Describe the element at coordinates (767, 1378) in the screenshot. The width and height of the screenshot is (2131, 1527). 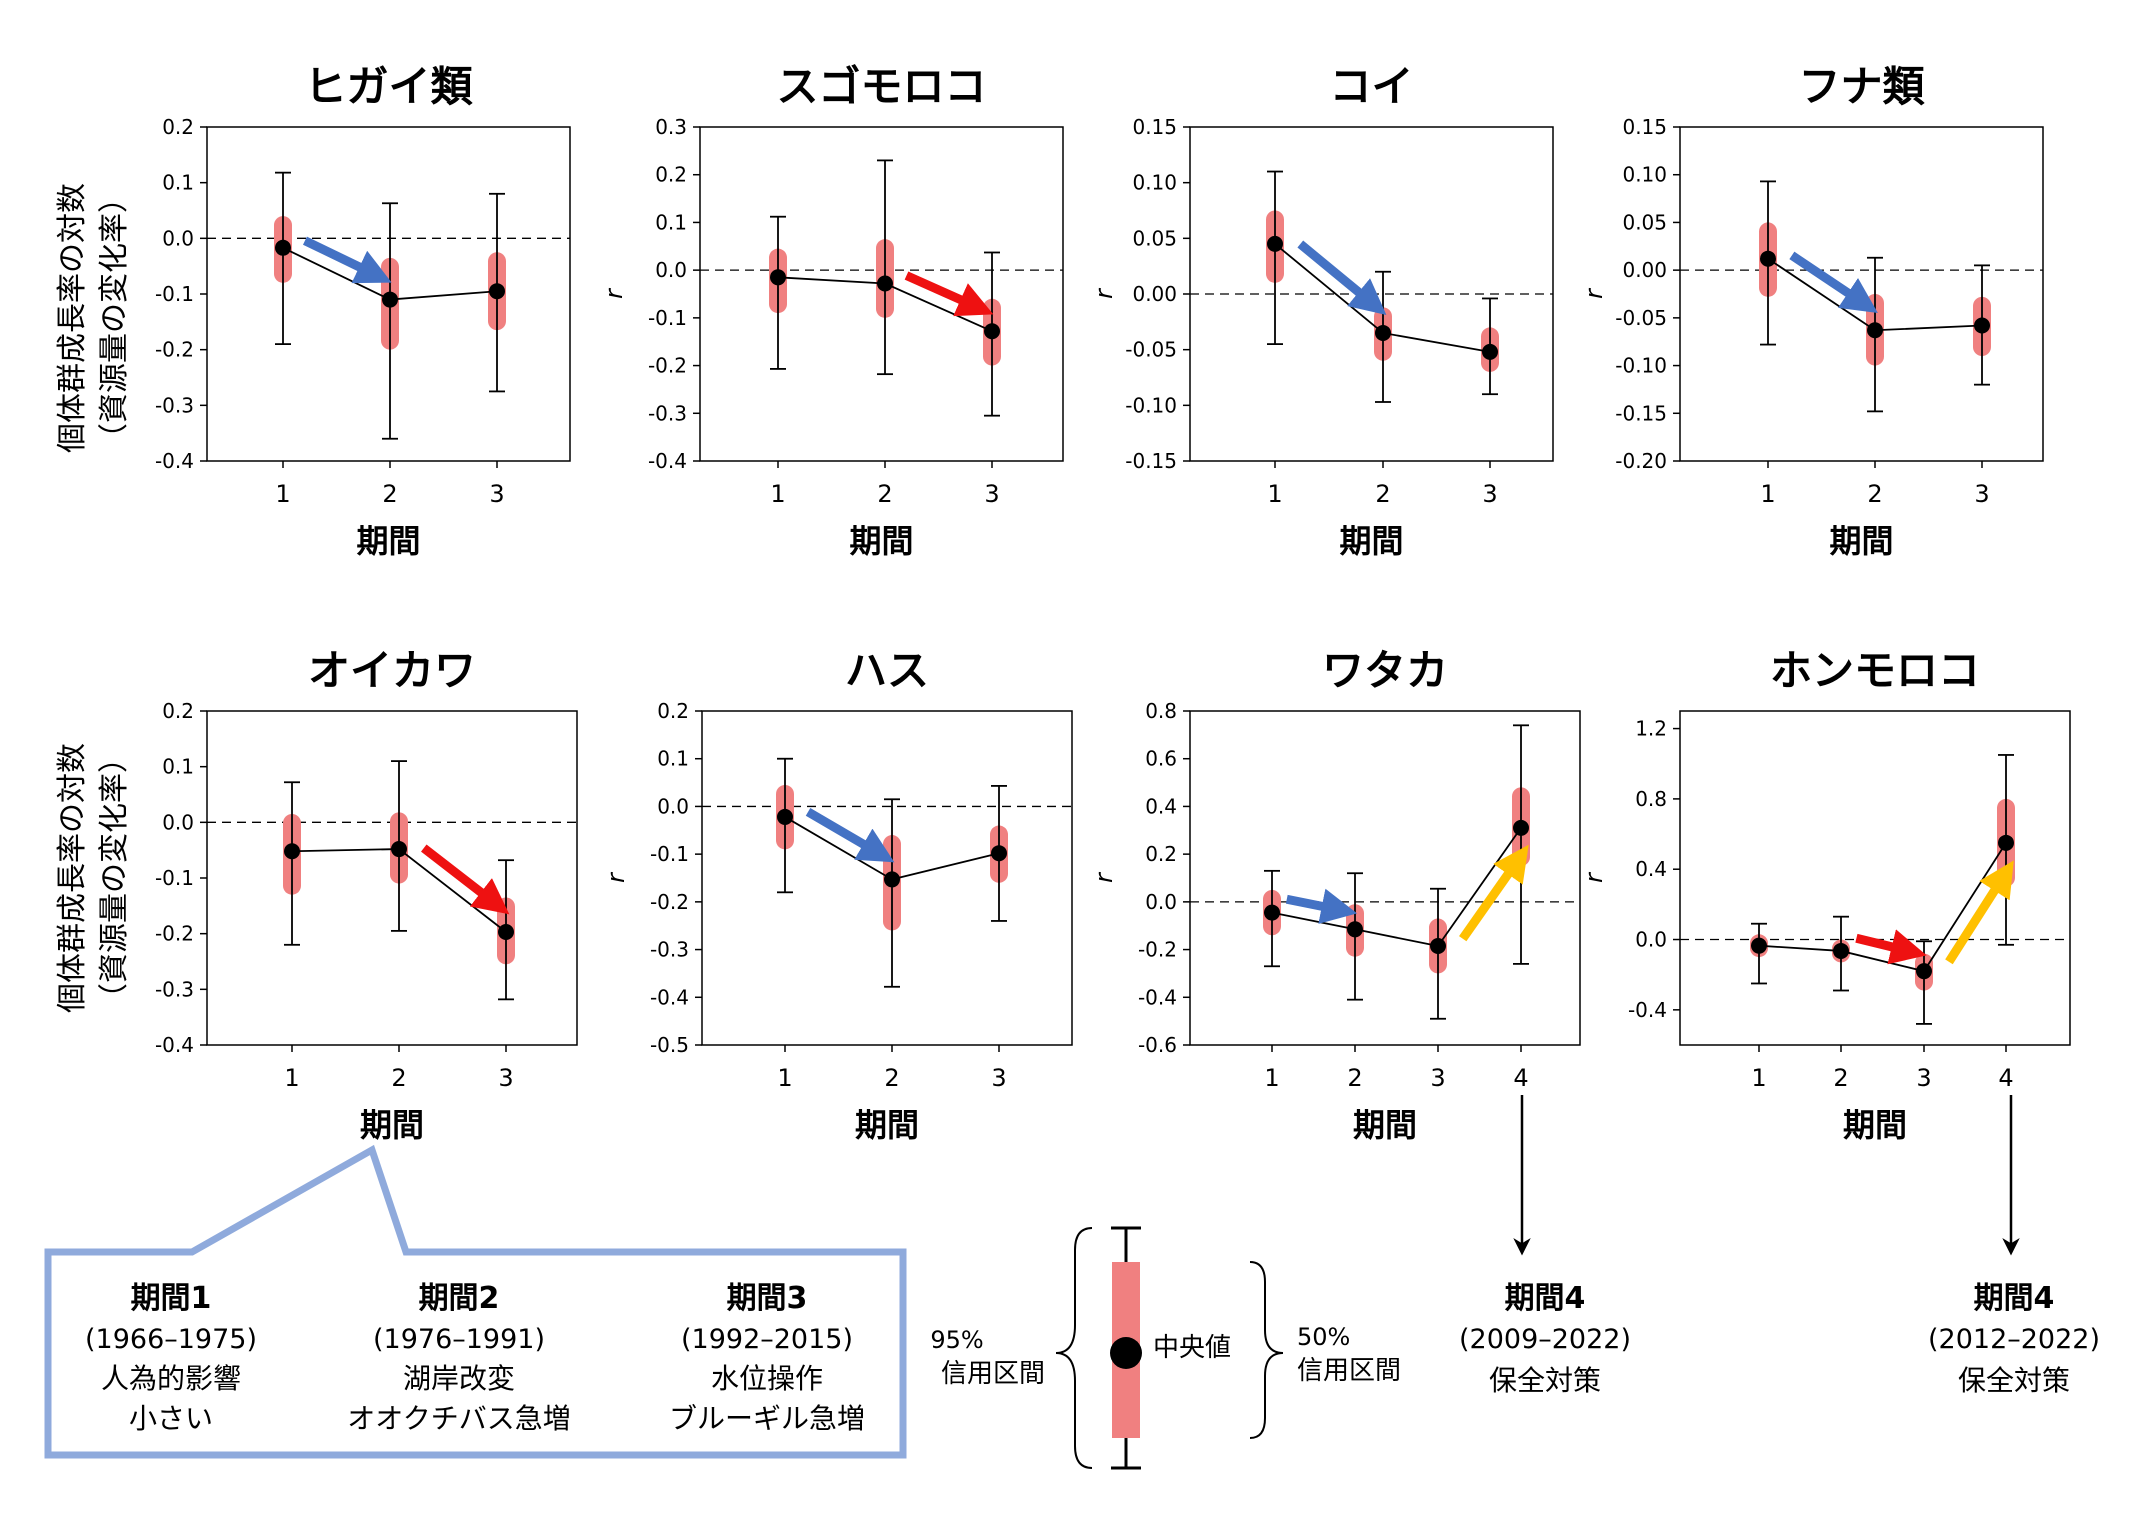
I see `period3-line1: 水位操作` at that location.